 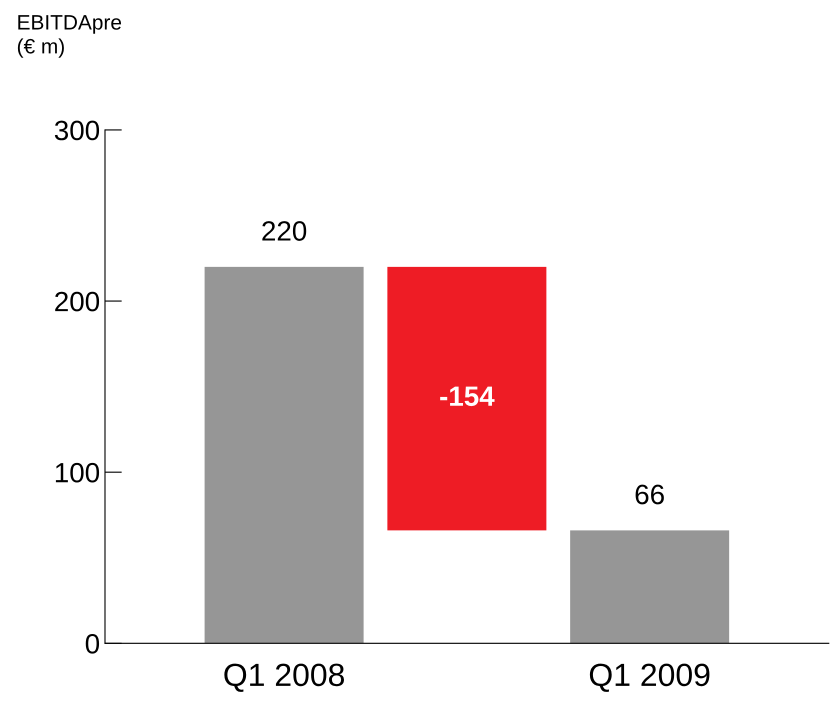 I want to click on y-tick-label: 200, so click(x=77, y=302).